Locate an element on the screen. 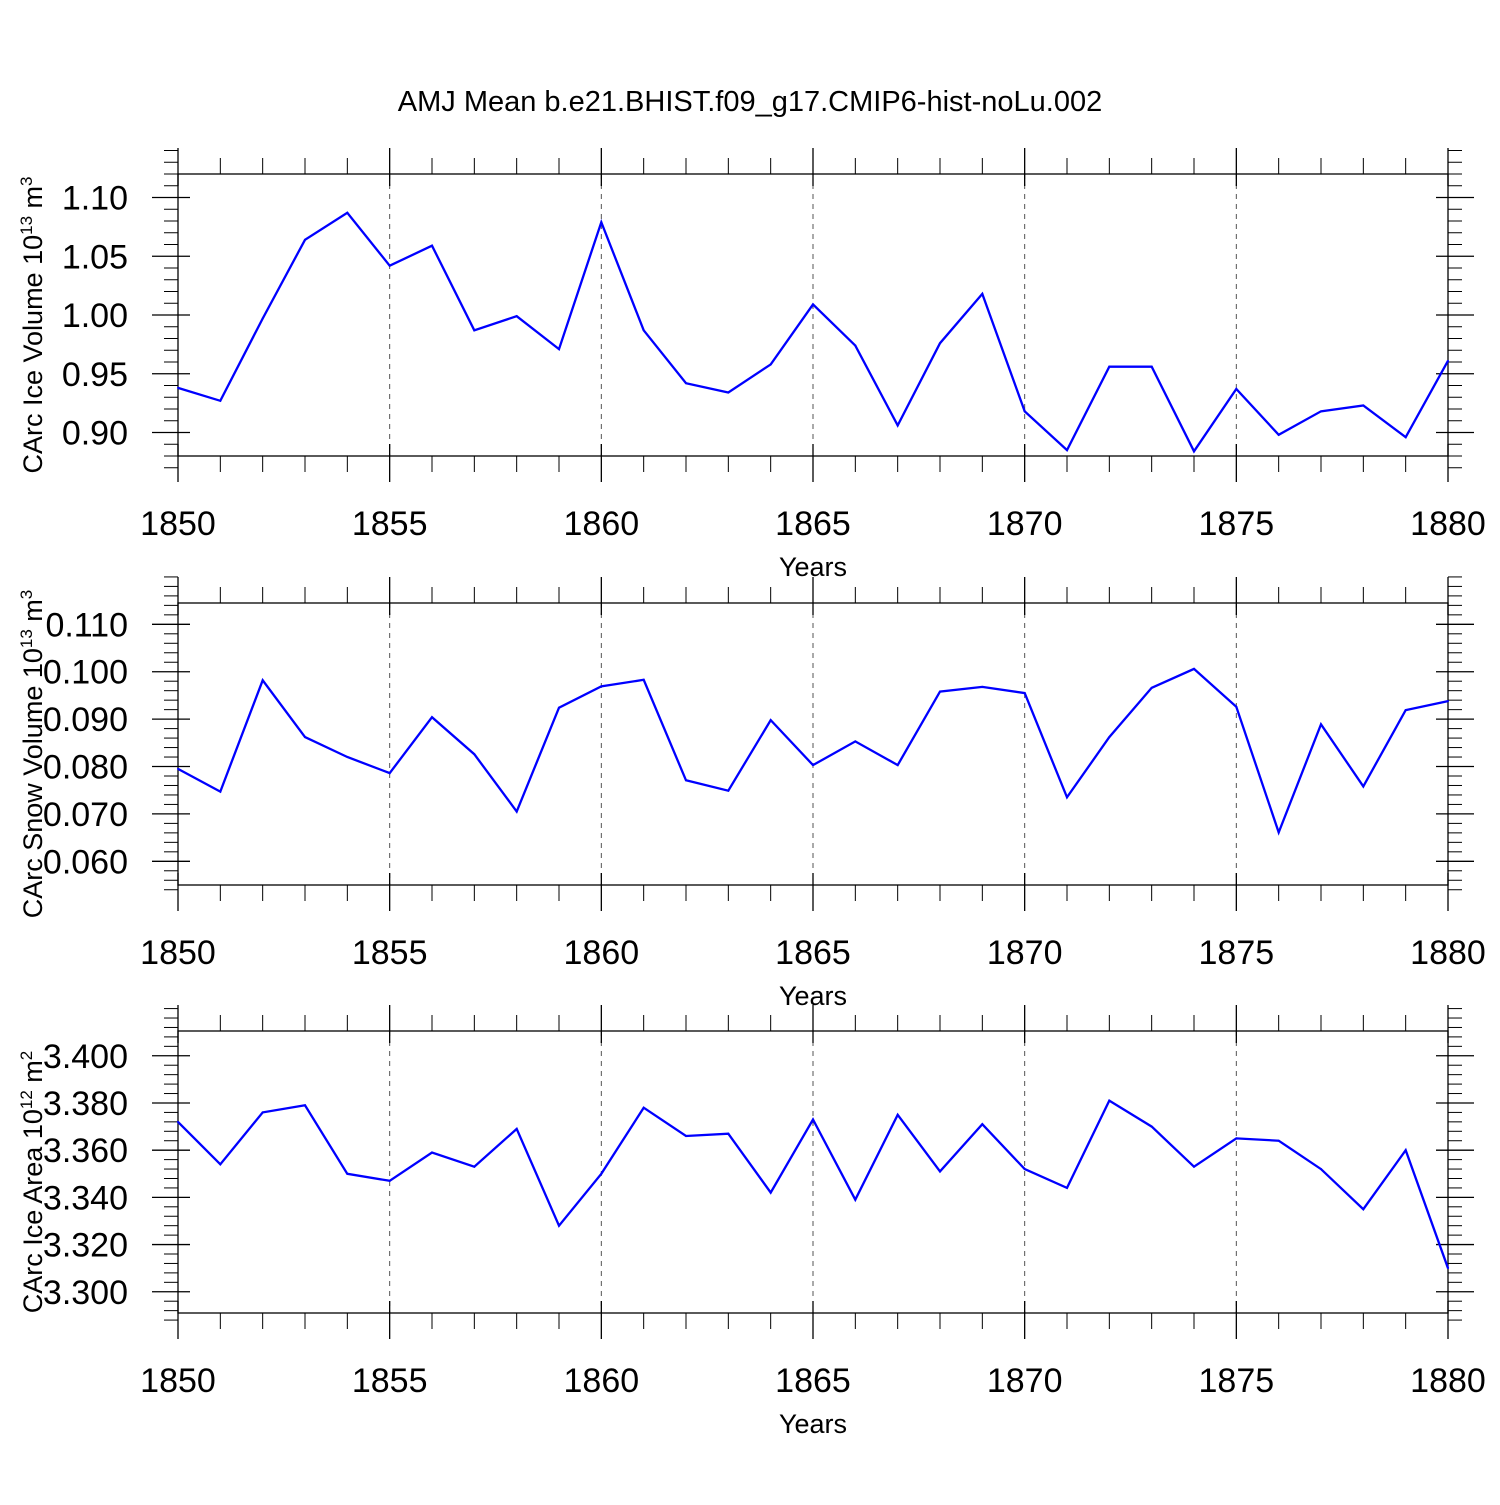  y-axis-title-exponent: 12 is located at coordinates (26, 1099).